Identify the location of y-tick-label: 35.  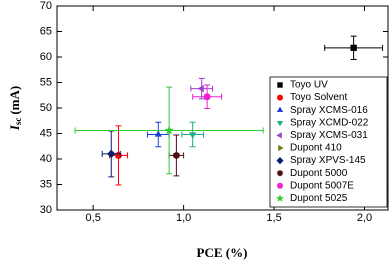
(46, 184).